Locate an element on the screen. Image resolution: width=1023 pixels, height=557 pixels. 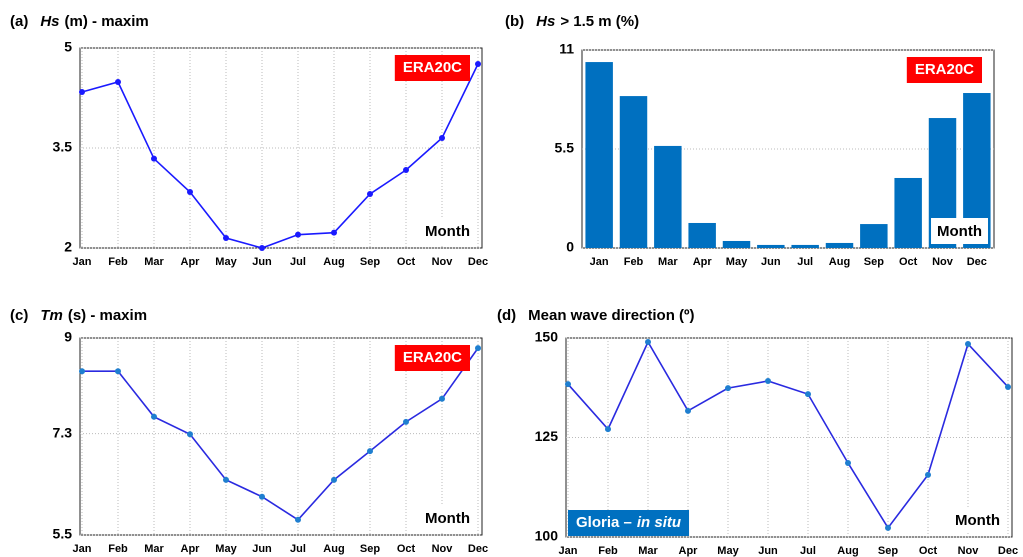
chart-title: (d) is located at coordinates (506, 315).